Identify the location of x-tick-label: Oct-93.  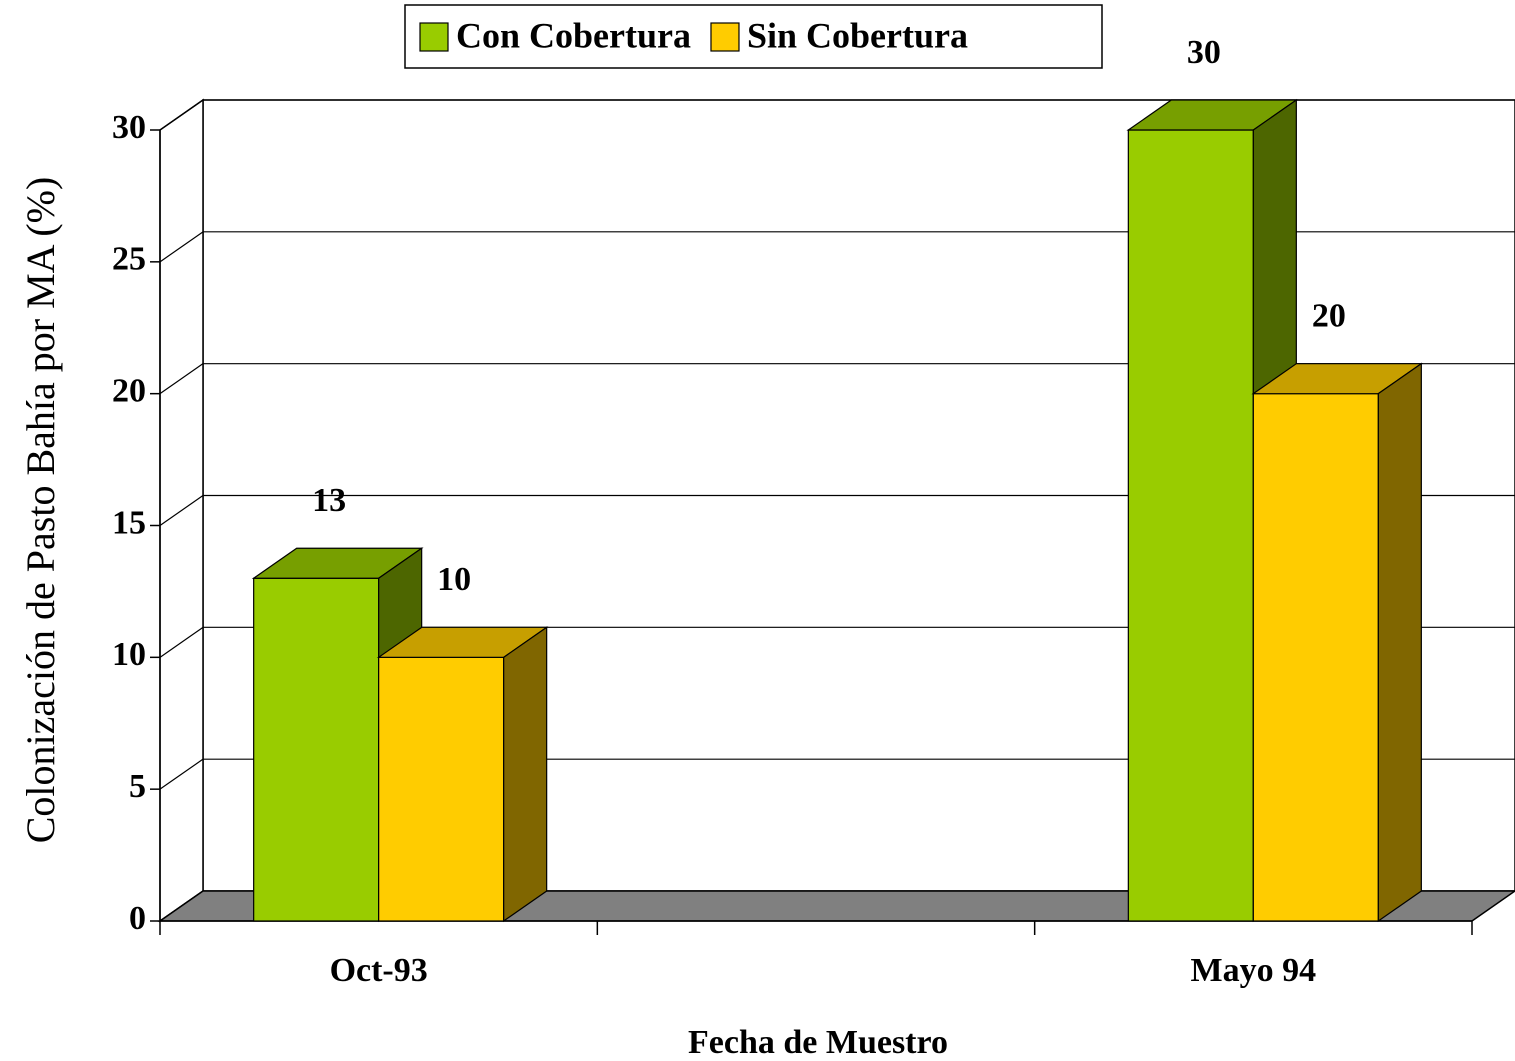
(379, 970).